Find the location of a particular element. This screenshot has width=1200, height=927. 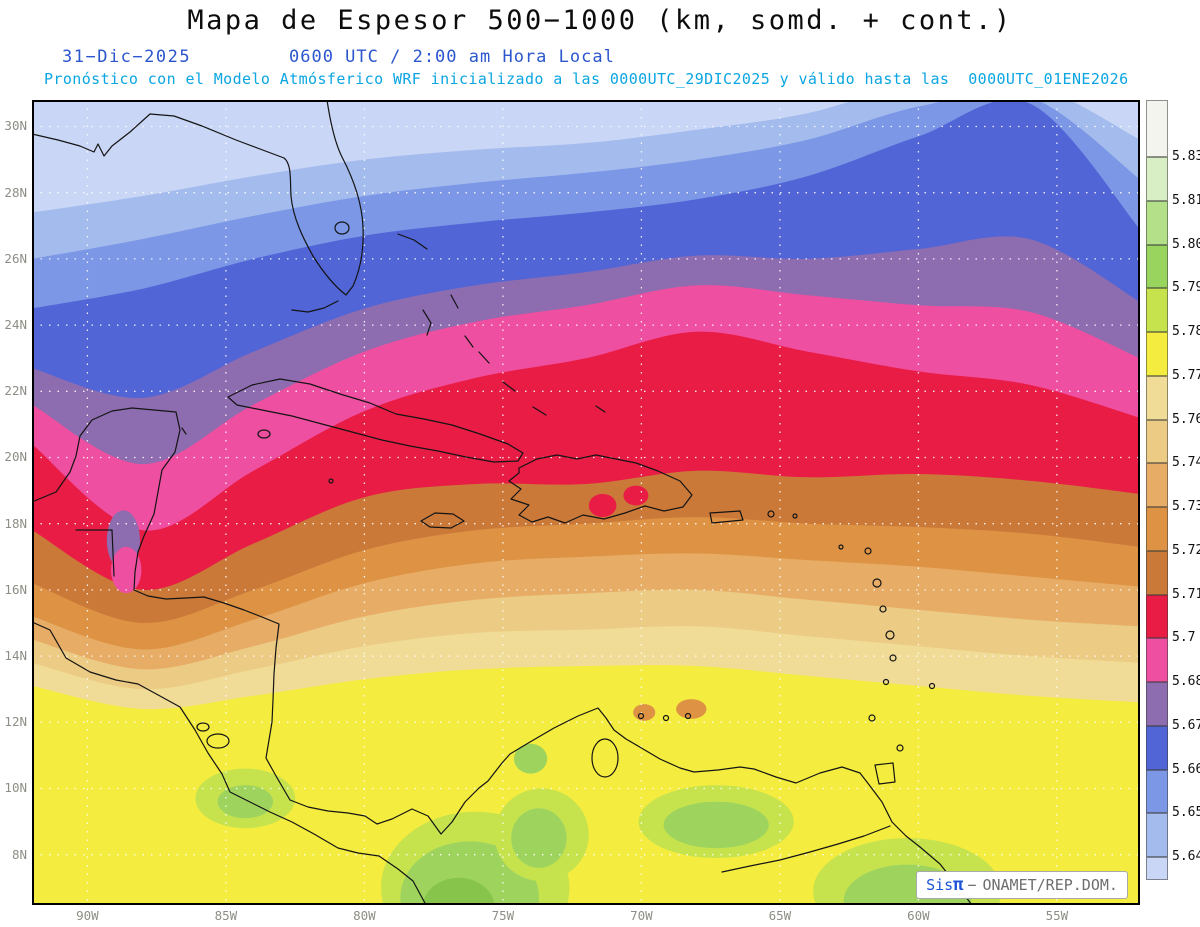

lat-tick-label: 30N is located at coordinates (15, 126).